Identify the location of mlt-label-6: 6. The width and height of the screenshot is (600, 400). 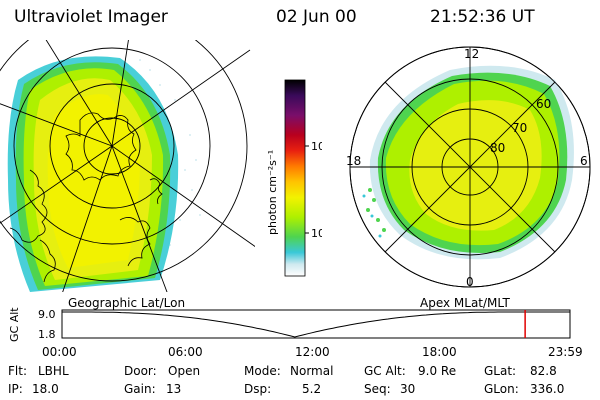
(584, 161).